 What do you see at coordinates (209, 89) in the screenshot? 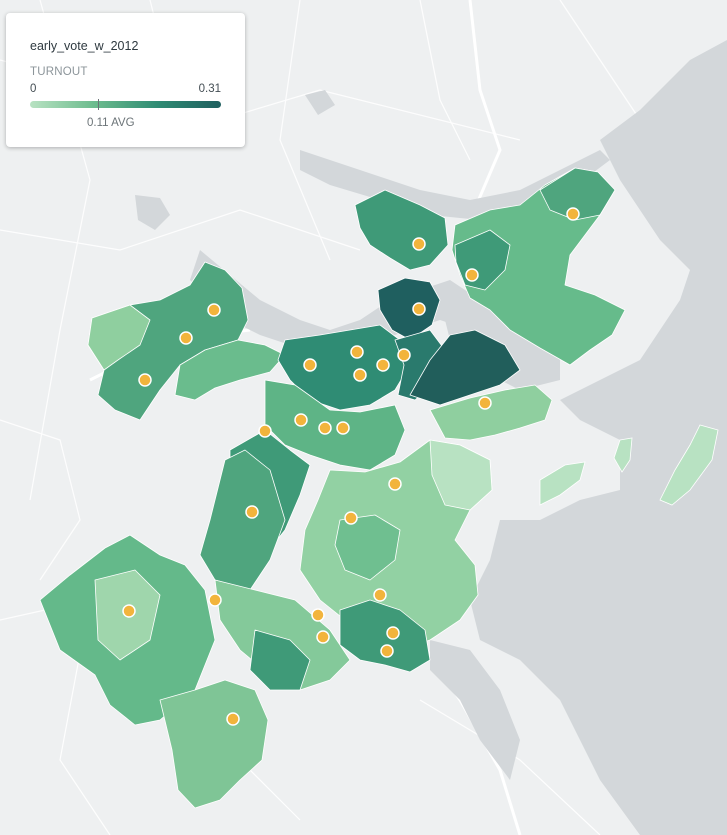
I see `legend-max-value: 0.31` at bounding box center [209, 89].